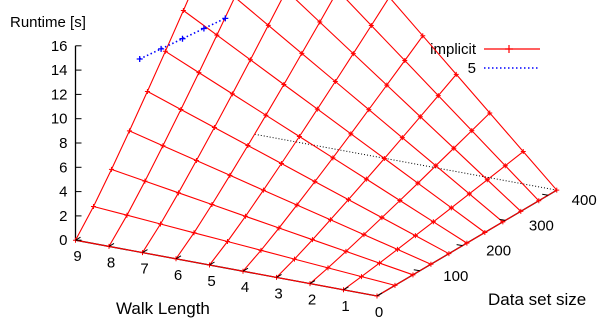 Image resolution: width=612 pixels, height=324 pixels. What do you see at coordinates (211, 281) in the screenshot?
I see `x-tick-label: 5` at bounding box center [211, 281].